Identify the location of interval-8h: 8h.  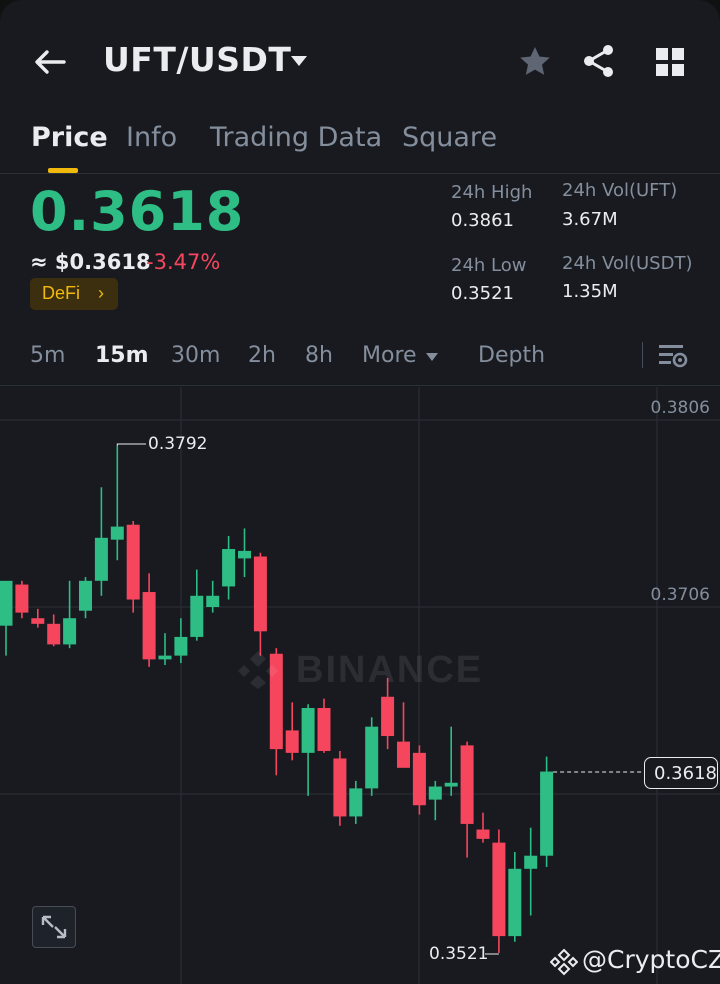
(319, 355).